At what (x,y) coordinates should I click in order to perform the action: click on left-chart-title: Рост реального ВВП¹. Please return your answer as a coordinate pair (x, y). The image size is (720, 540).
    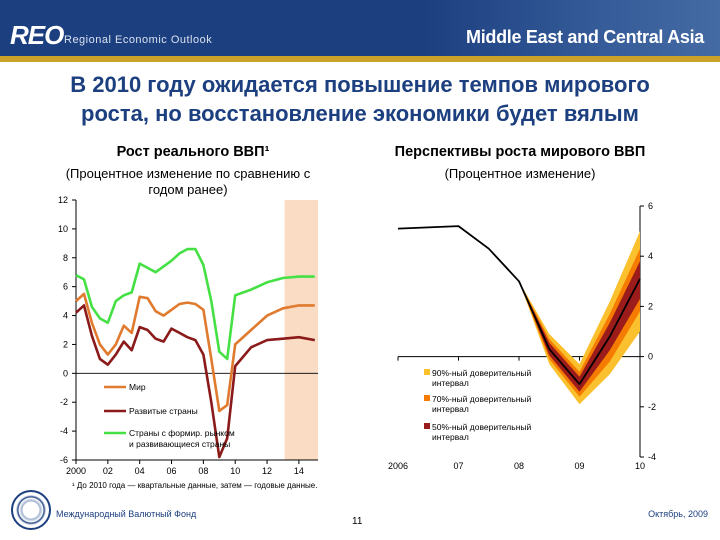
    Looking at the image, I should click on (193, 152).